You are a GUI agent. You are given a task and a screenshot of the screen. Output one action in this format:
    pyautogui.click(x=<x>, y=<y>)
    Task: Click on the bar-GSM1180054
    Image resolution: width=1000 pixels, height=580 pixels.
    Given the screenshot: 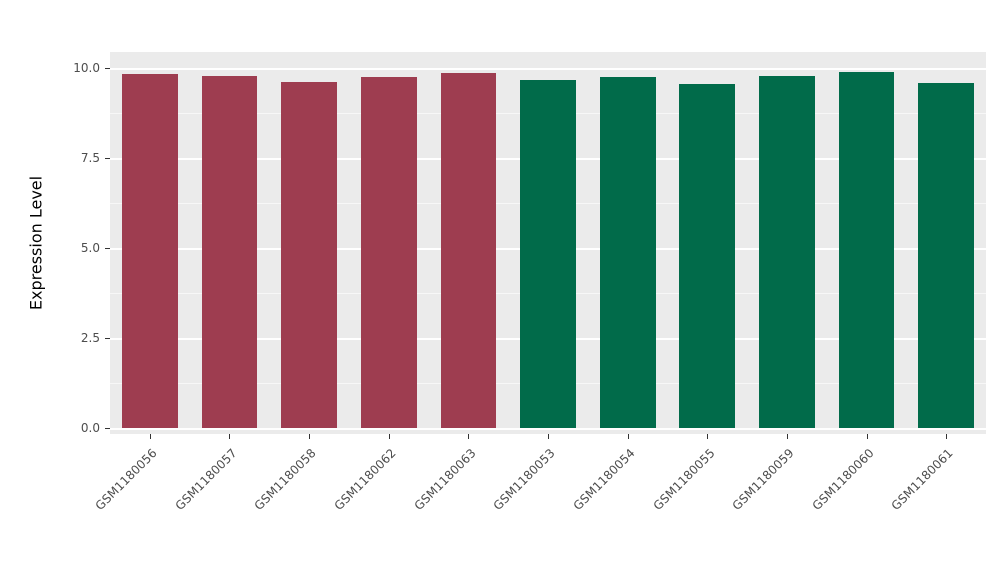 What is the action you would take?
    pyautogui.click(x=627, y=252)
    